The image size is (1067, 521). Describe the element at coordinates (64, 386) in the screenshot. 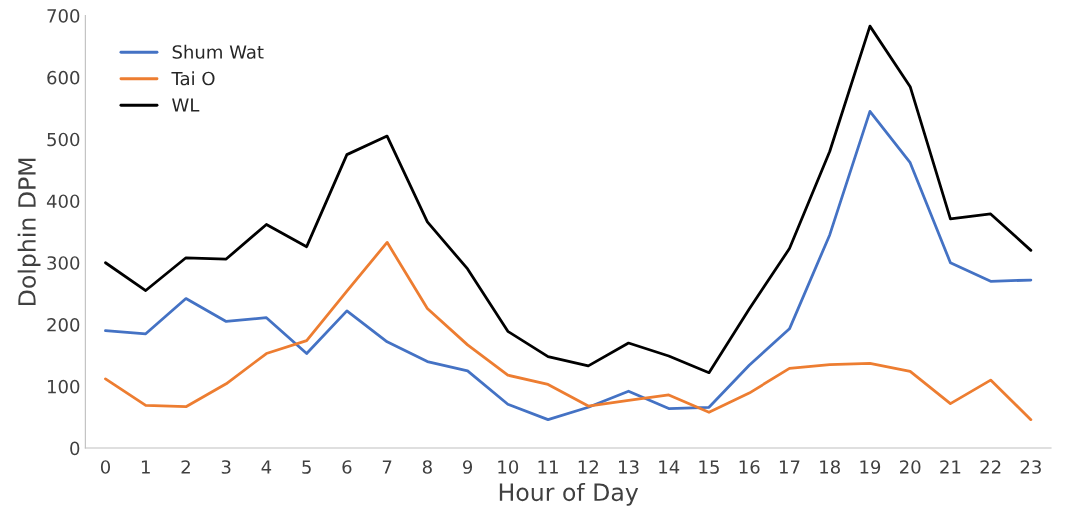

I see `y-tick-label: 100` at that location.